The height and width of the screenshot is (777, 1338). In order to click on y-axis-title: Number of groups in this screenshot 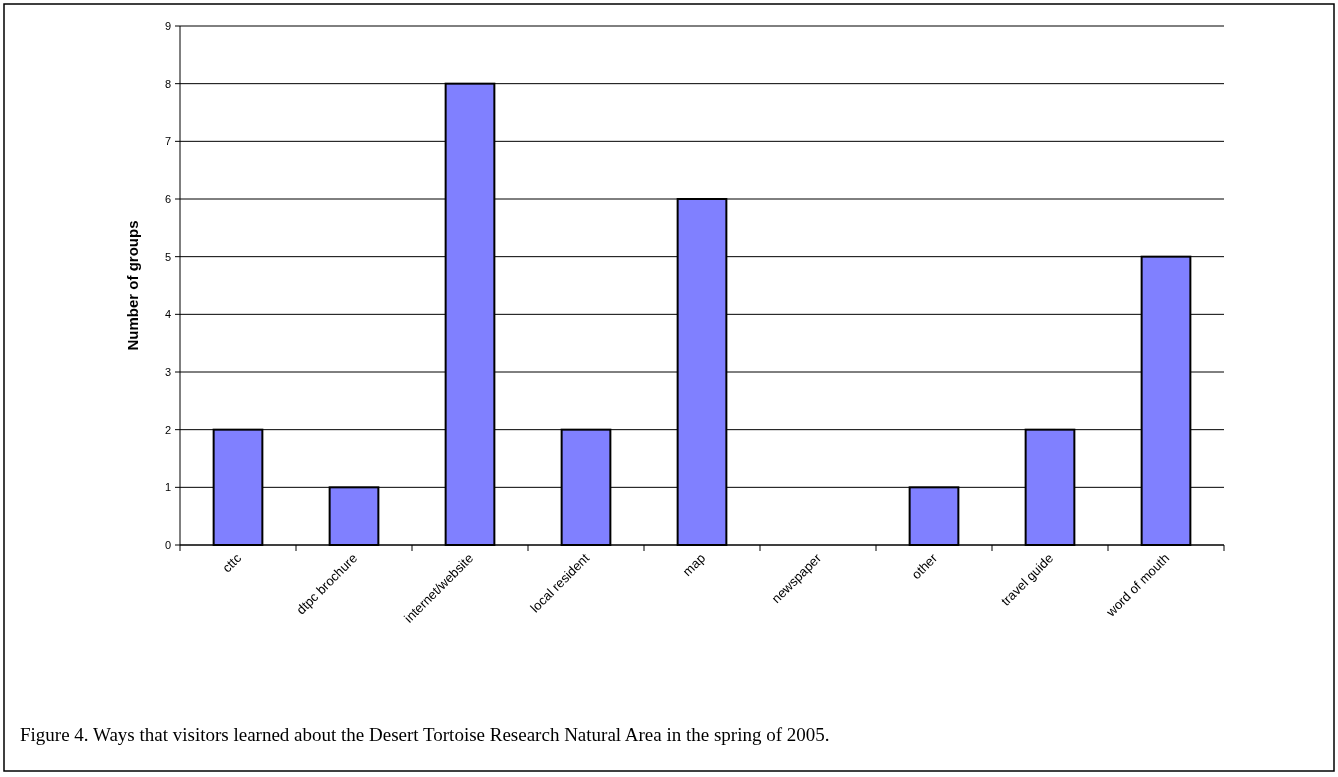, I will do `click(132, 285)`.